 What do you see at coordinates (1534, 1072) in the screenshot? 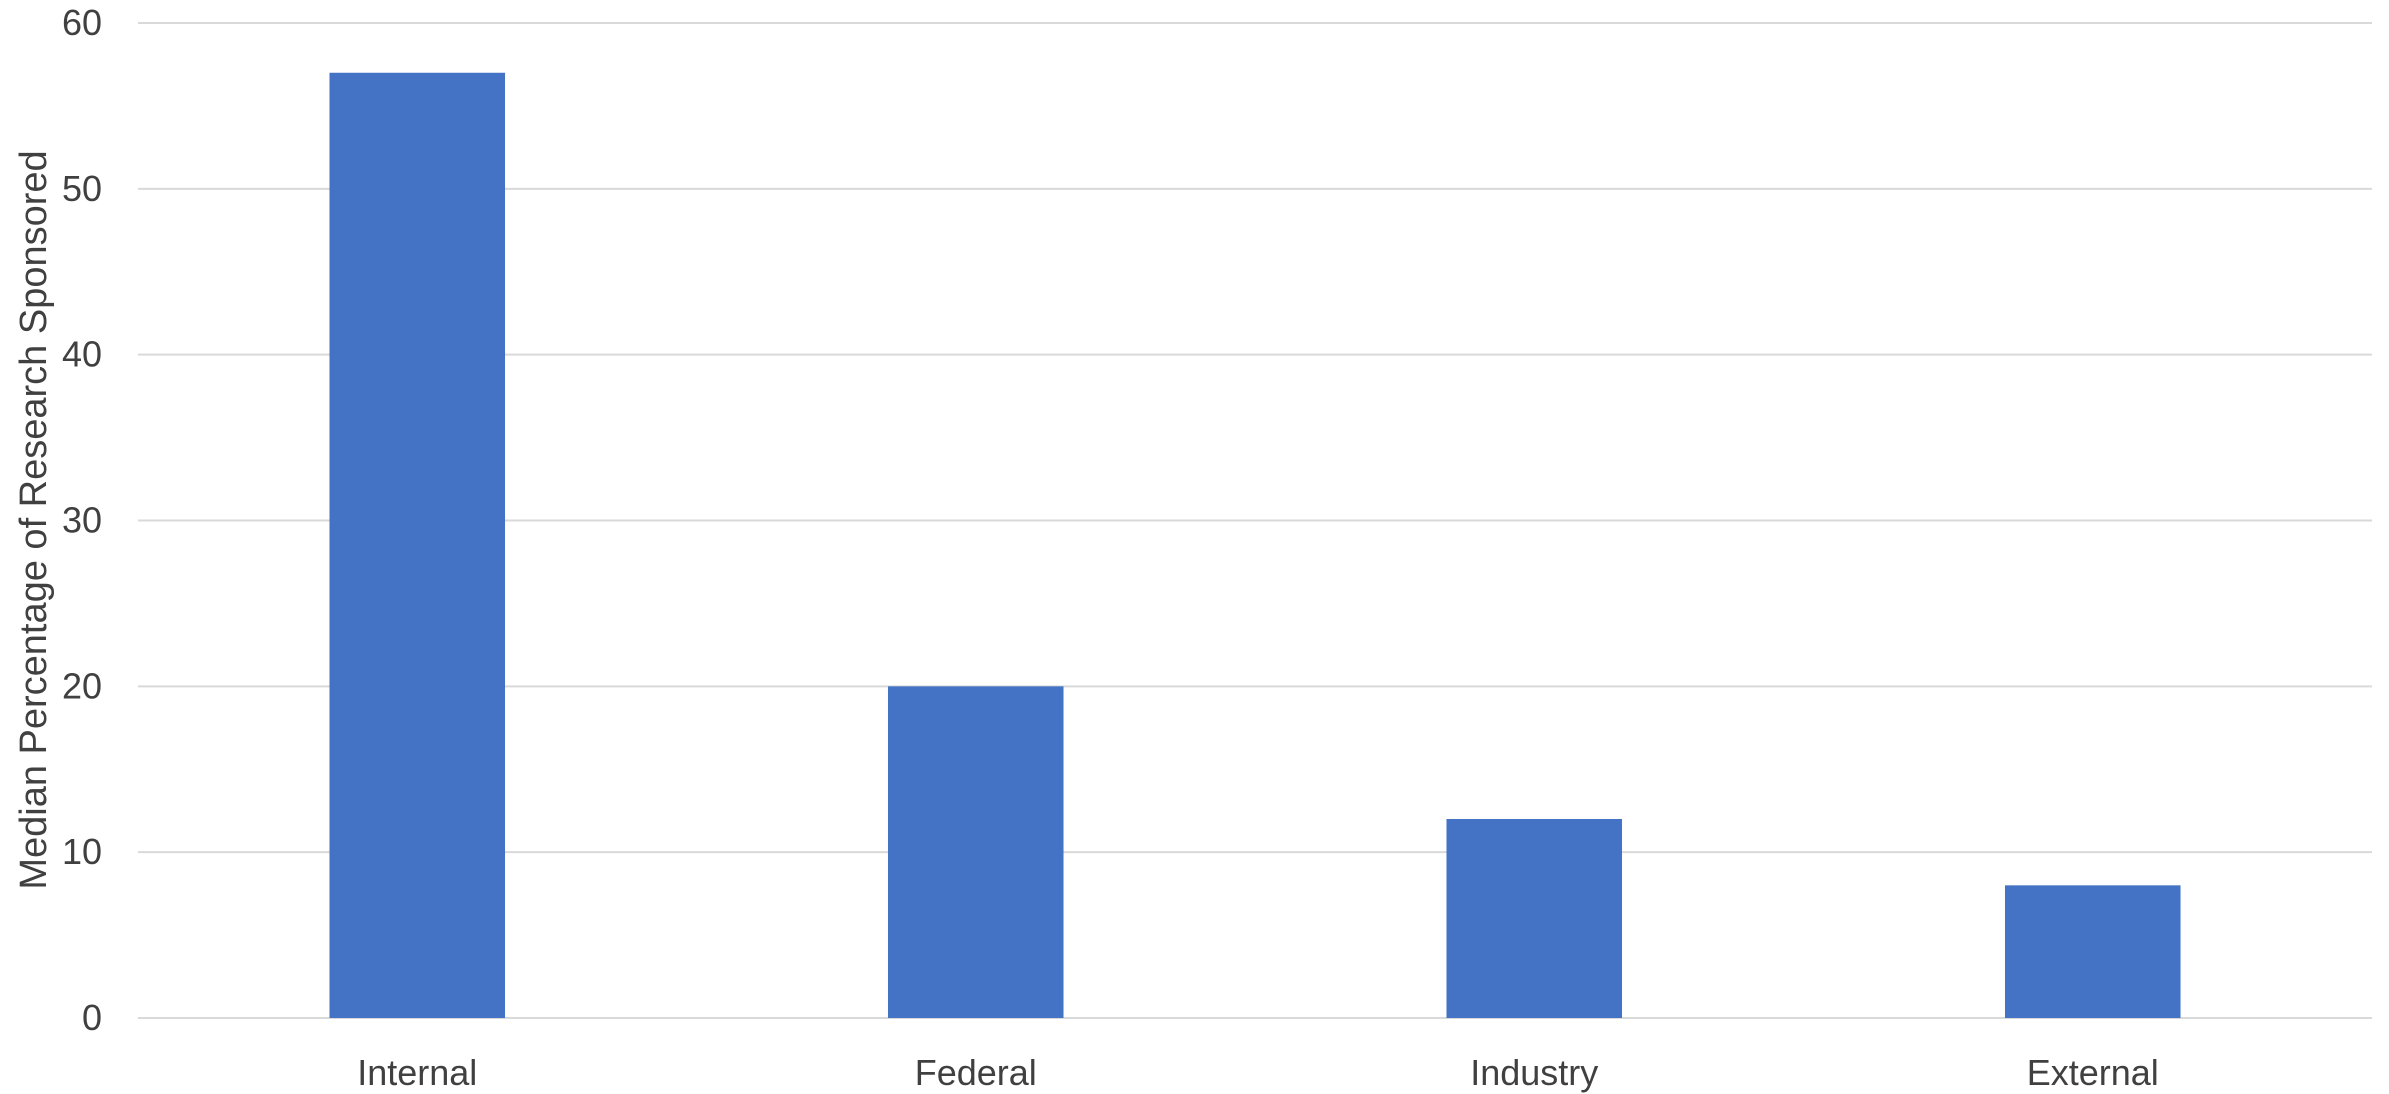
I see `x-tick-label-industry: Industry` at bounding box center [1534, 1072].